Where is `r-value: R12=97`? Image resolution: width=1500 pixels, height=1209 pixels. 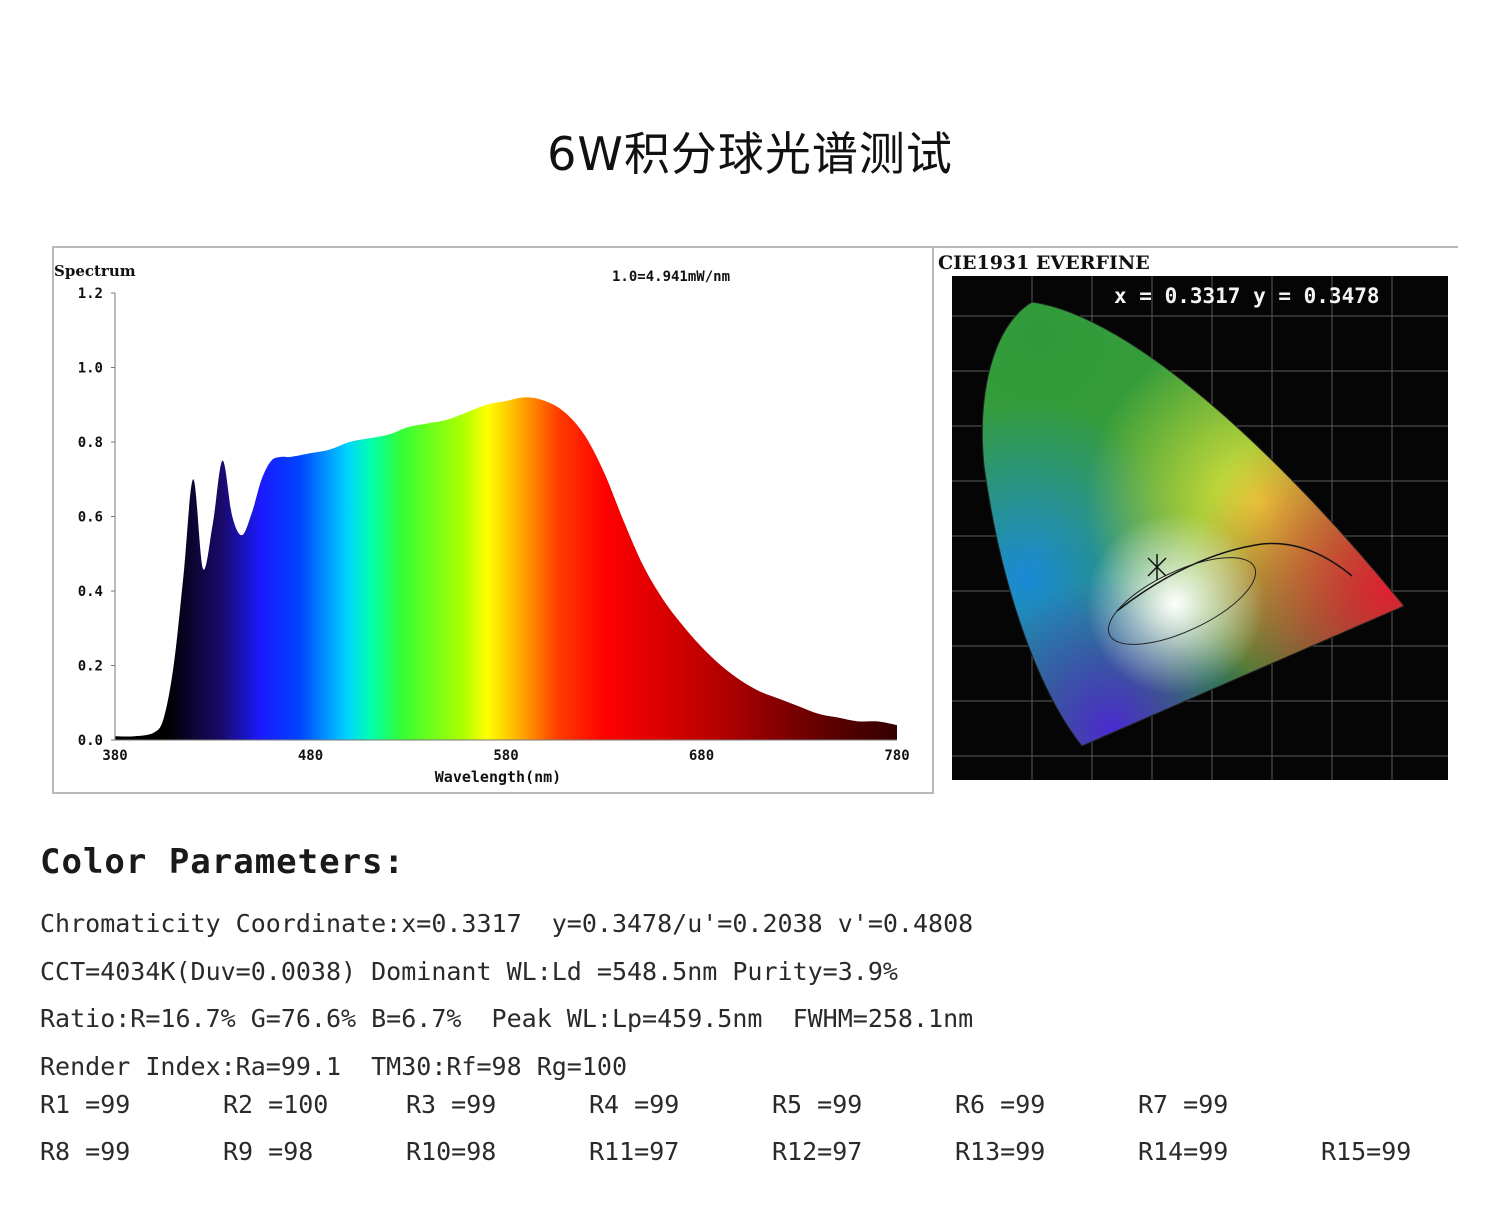 r-value: R12=97 is located at coordinates (817, 1151).